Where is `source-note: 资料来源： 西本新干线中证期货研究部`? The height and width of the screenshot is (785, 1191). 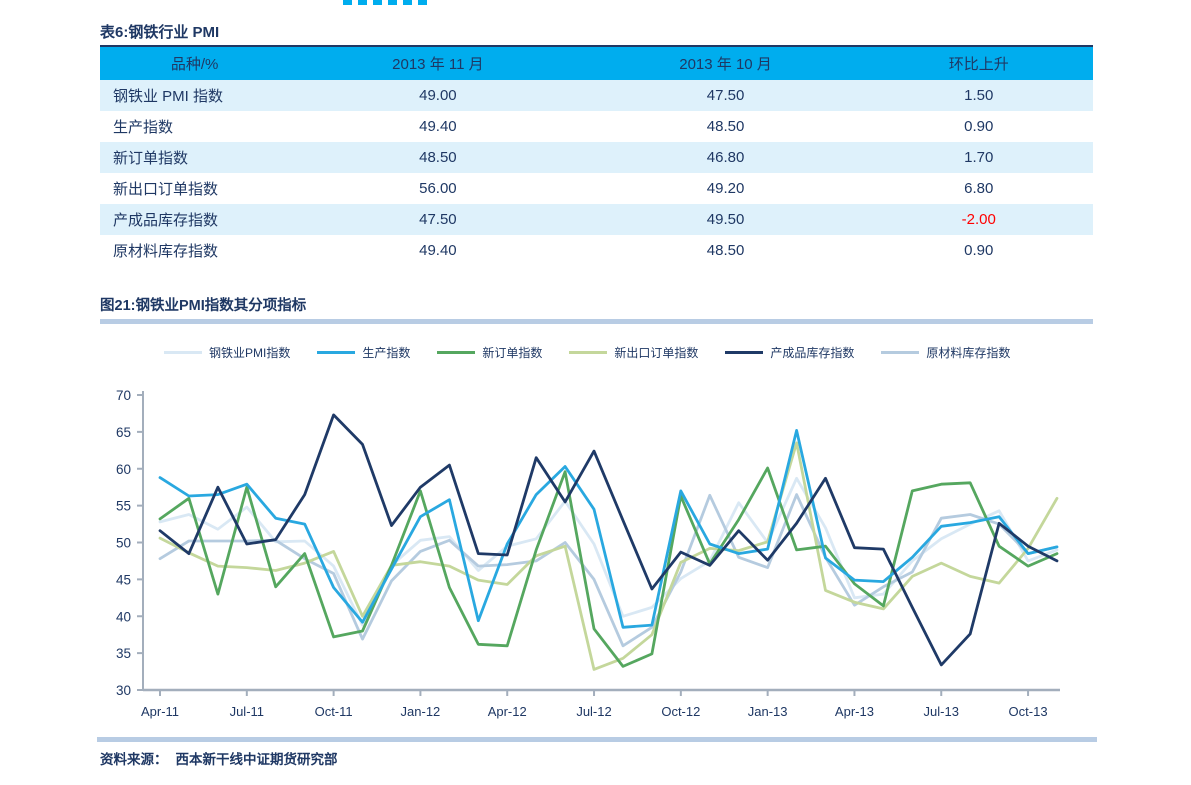 source-note: 资料来源： 西本新干线中证期货研究部 is located at coordinates (219, 758).